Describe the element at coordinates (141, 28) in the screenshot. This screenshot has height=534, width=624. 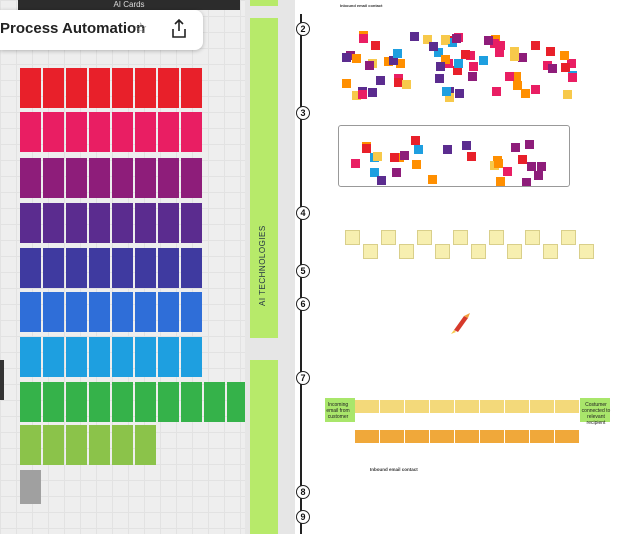
I see `star-icon: ☆` at that location.